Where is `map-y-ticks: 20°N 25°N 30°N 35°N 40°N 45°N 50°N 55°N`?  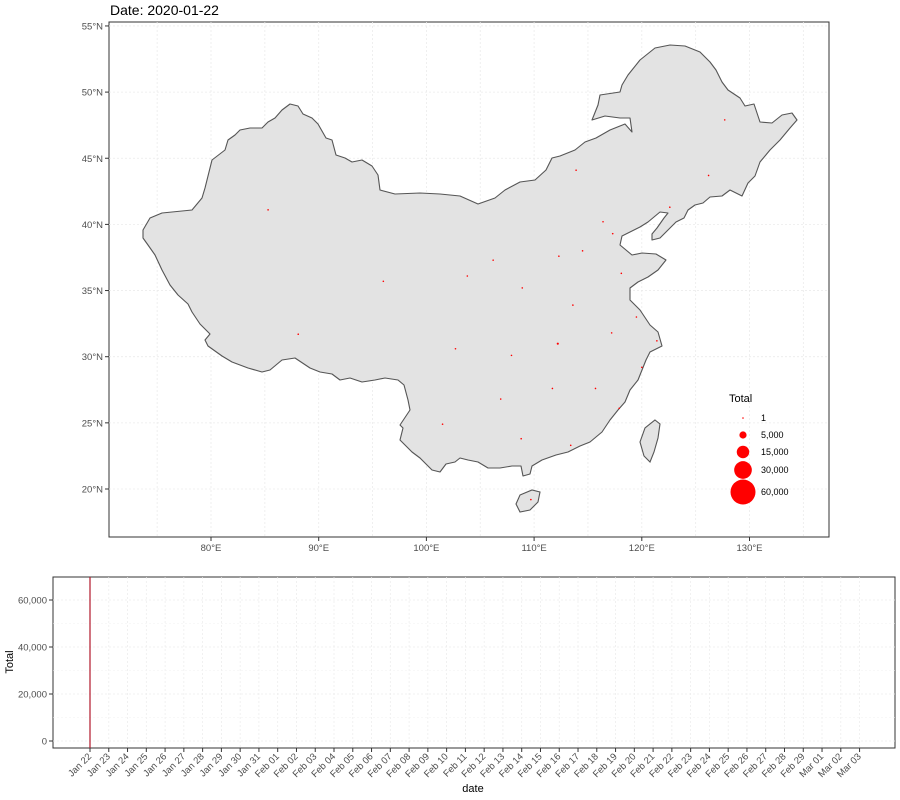 map-y-ticks: 20°N 25°N 30°N 35°N 40°N 45°N 50°N 55°N is located at coordinates (95, 258).